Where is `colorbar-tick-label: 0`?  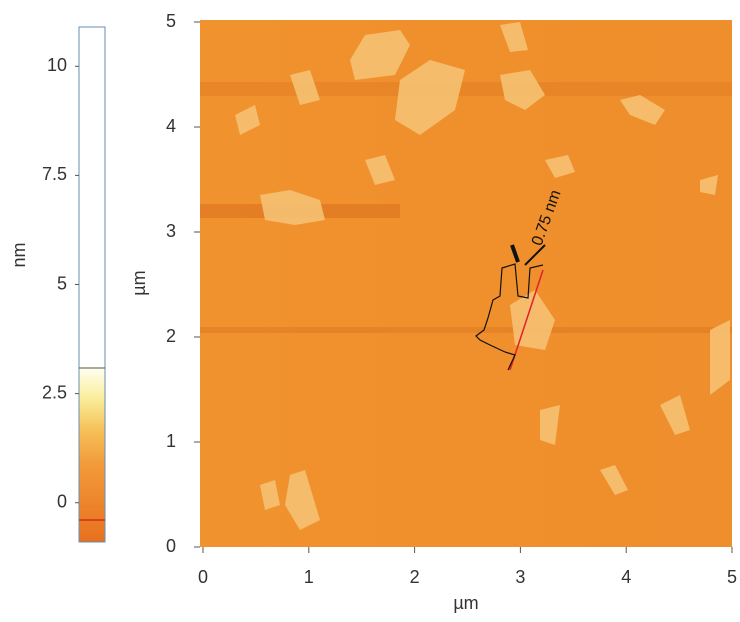 colorbar-tick-label: 0 is located at coordinates (62, 501).